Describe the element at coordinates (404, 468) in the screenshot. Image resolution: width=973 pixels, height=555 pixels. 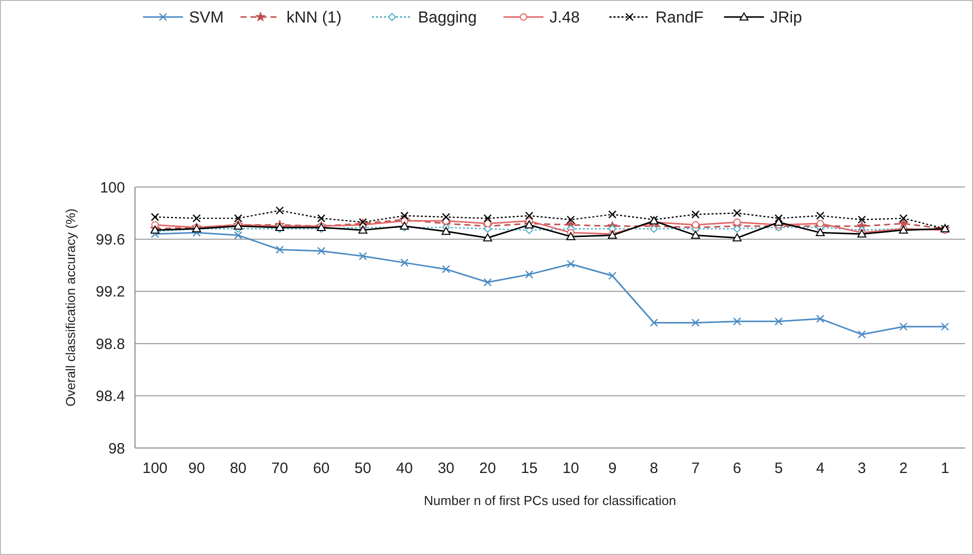
I see `x-tick-label: 40` at that location.